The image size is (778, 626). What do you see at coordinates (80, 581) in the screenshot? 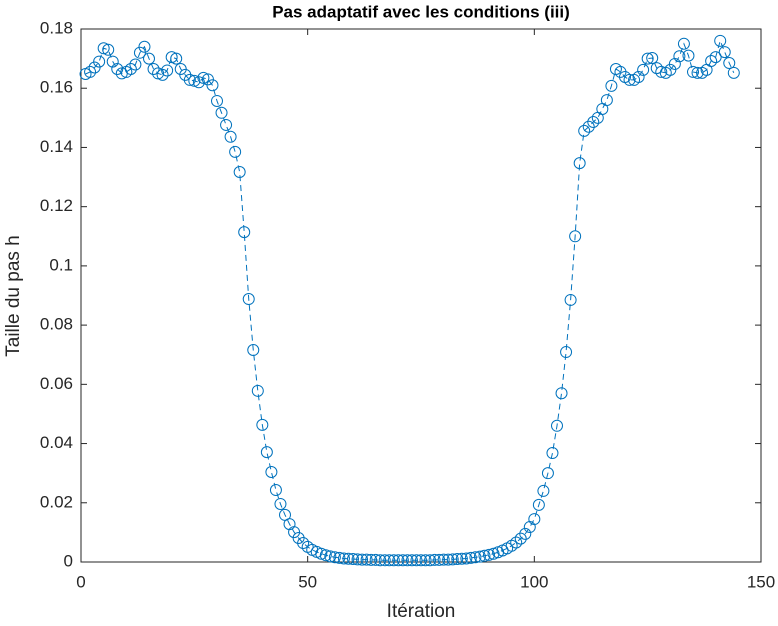
I see `x-tick-label: 0` at bounding box center [80, 581].